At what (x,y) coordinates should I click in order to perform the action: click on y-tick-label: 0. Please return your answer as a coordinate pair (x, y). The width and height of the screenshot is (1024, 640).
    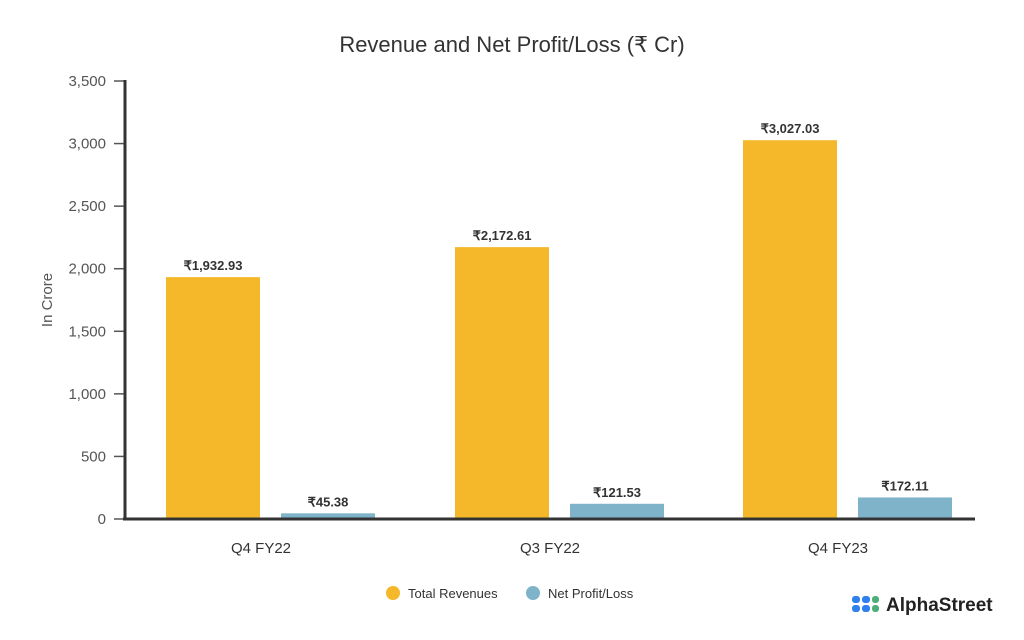
    Looking at the image, I should click on (102, 519).